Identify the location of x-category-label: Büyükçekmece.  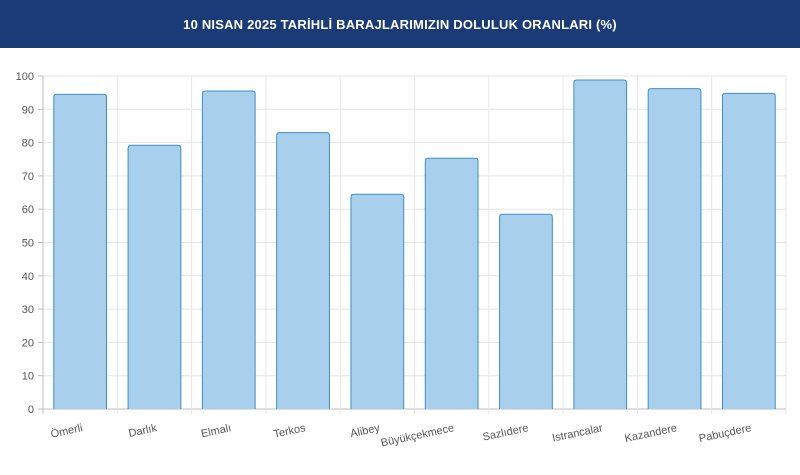
(417, 435).